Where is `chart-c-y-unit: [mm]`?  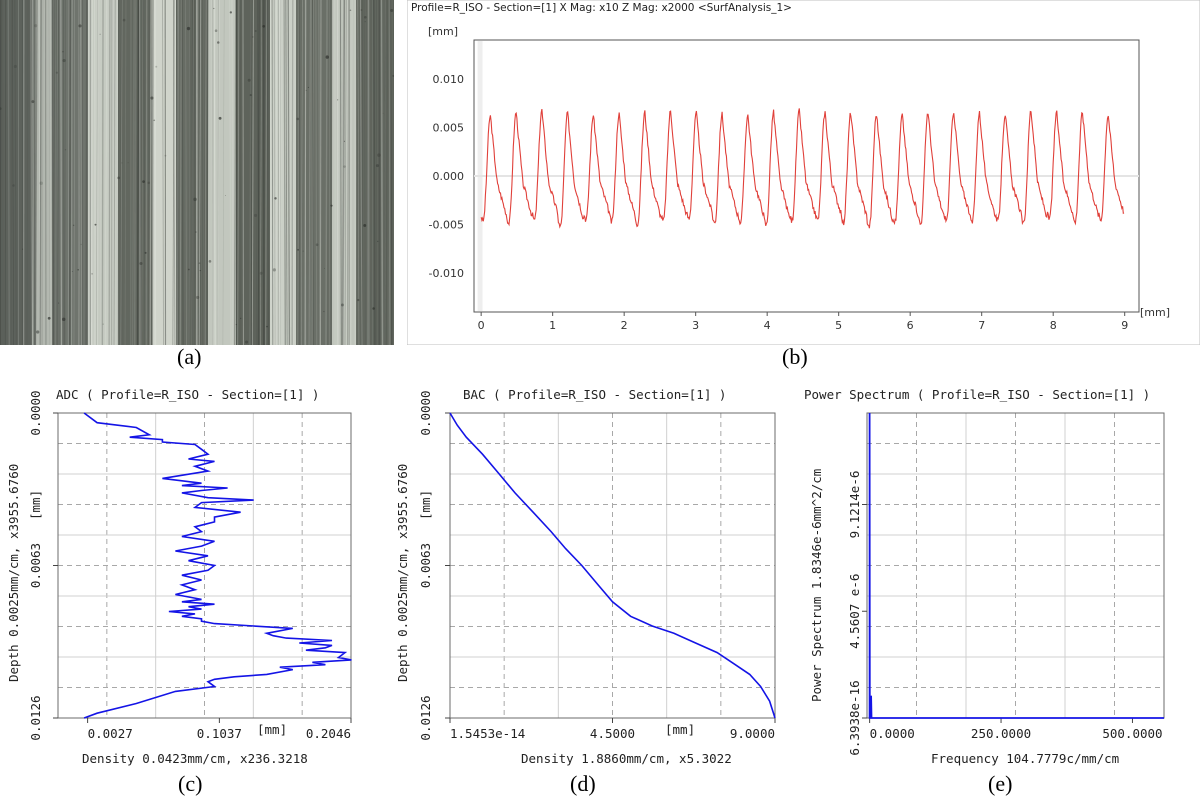
chart-c-y-unit: [mm] is located at coordinates (35, 505).